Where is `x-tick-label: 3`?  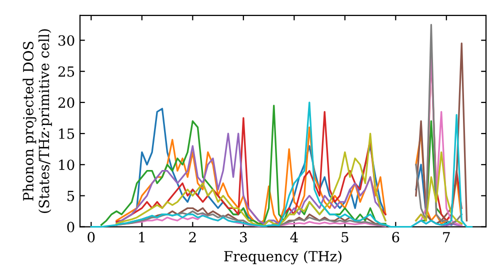
x-tick-label: 3 is located at coordinates (243, 237).